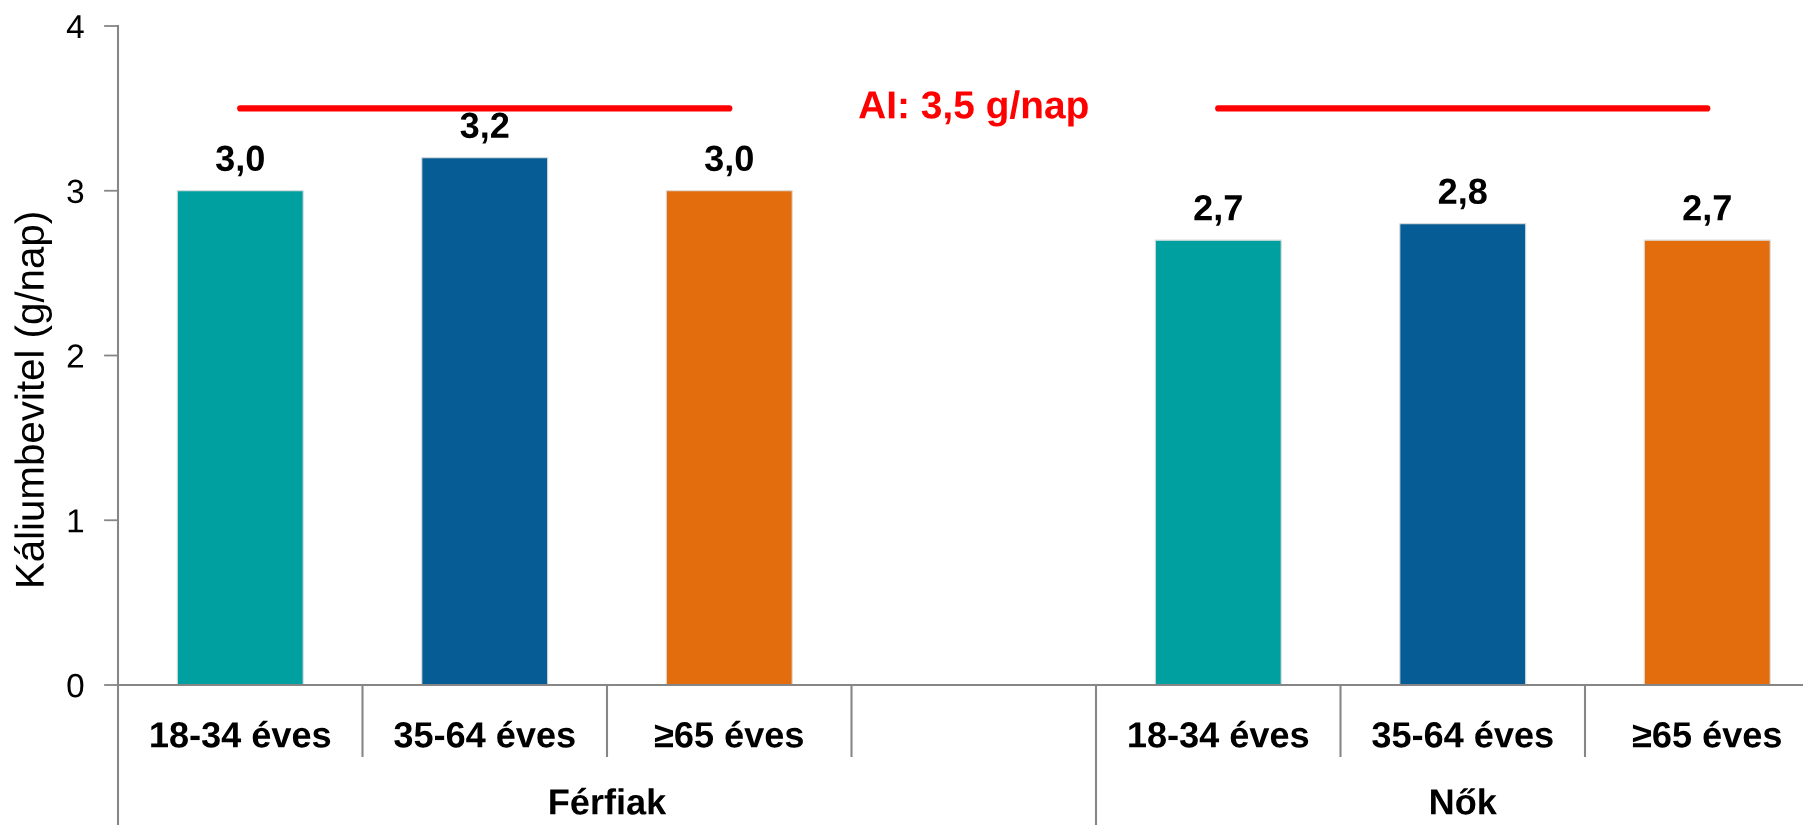 The image size is (1803, 825). I want to click on text: Nők, so click(1464, 801).